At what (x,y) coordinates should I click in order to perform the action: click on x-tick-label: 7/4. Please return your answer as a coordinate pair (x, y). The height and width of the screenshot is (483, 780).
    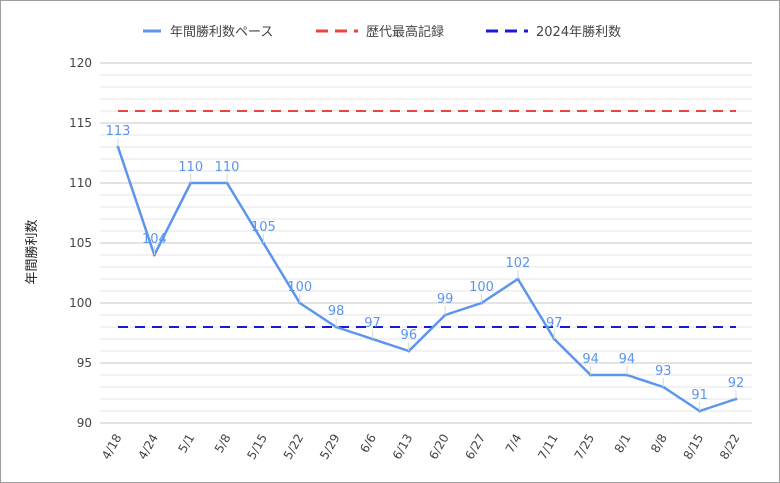
    Looking at the image, I should click on (514, 444).